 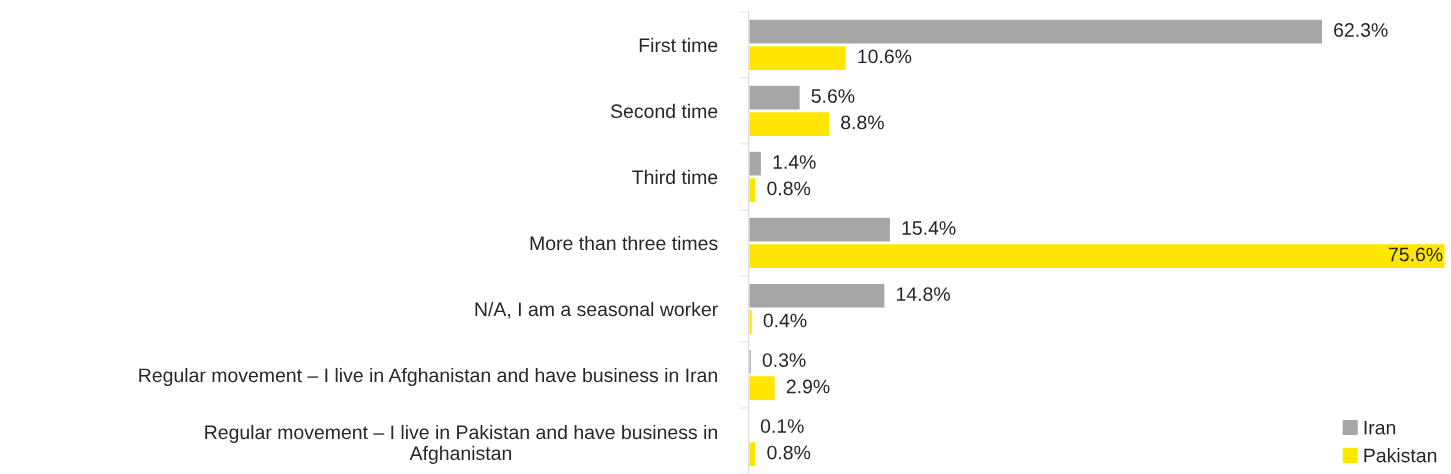 I want to click on bar, so click(x=752, y=454).